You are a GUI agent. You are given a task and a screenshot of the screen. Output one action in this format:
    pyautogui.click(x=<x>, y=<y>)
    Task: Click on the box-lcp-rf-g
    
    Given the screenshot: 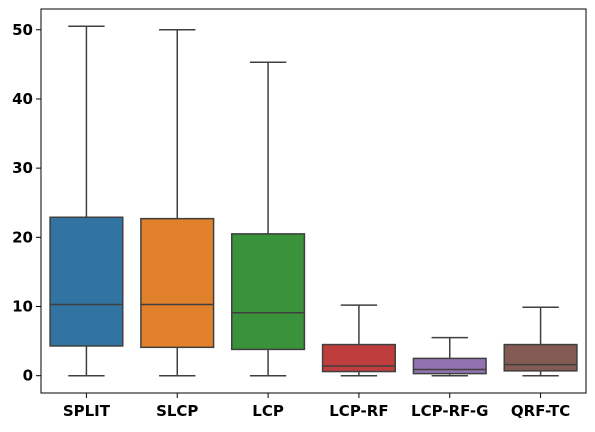 What is the action you would take?
    pyautogui.click(x=449, y=356)
    